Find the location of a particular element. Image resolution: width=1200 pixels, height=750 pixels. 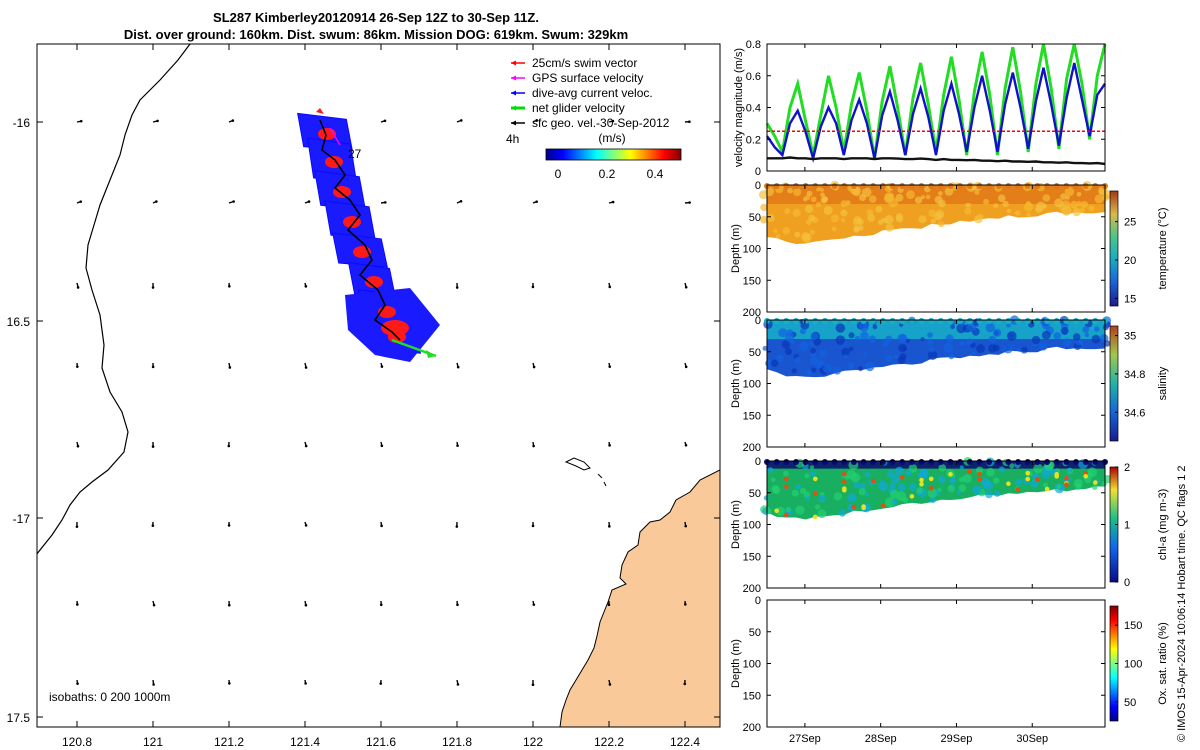

colorbar-tick-label: 25 is located at coordinates (1130, 223).